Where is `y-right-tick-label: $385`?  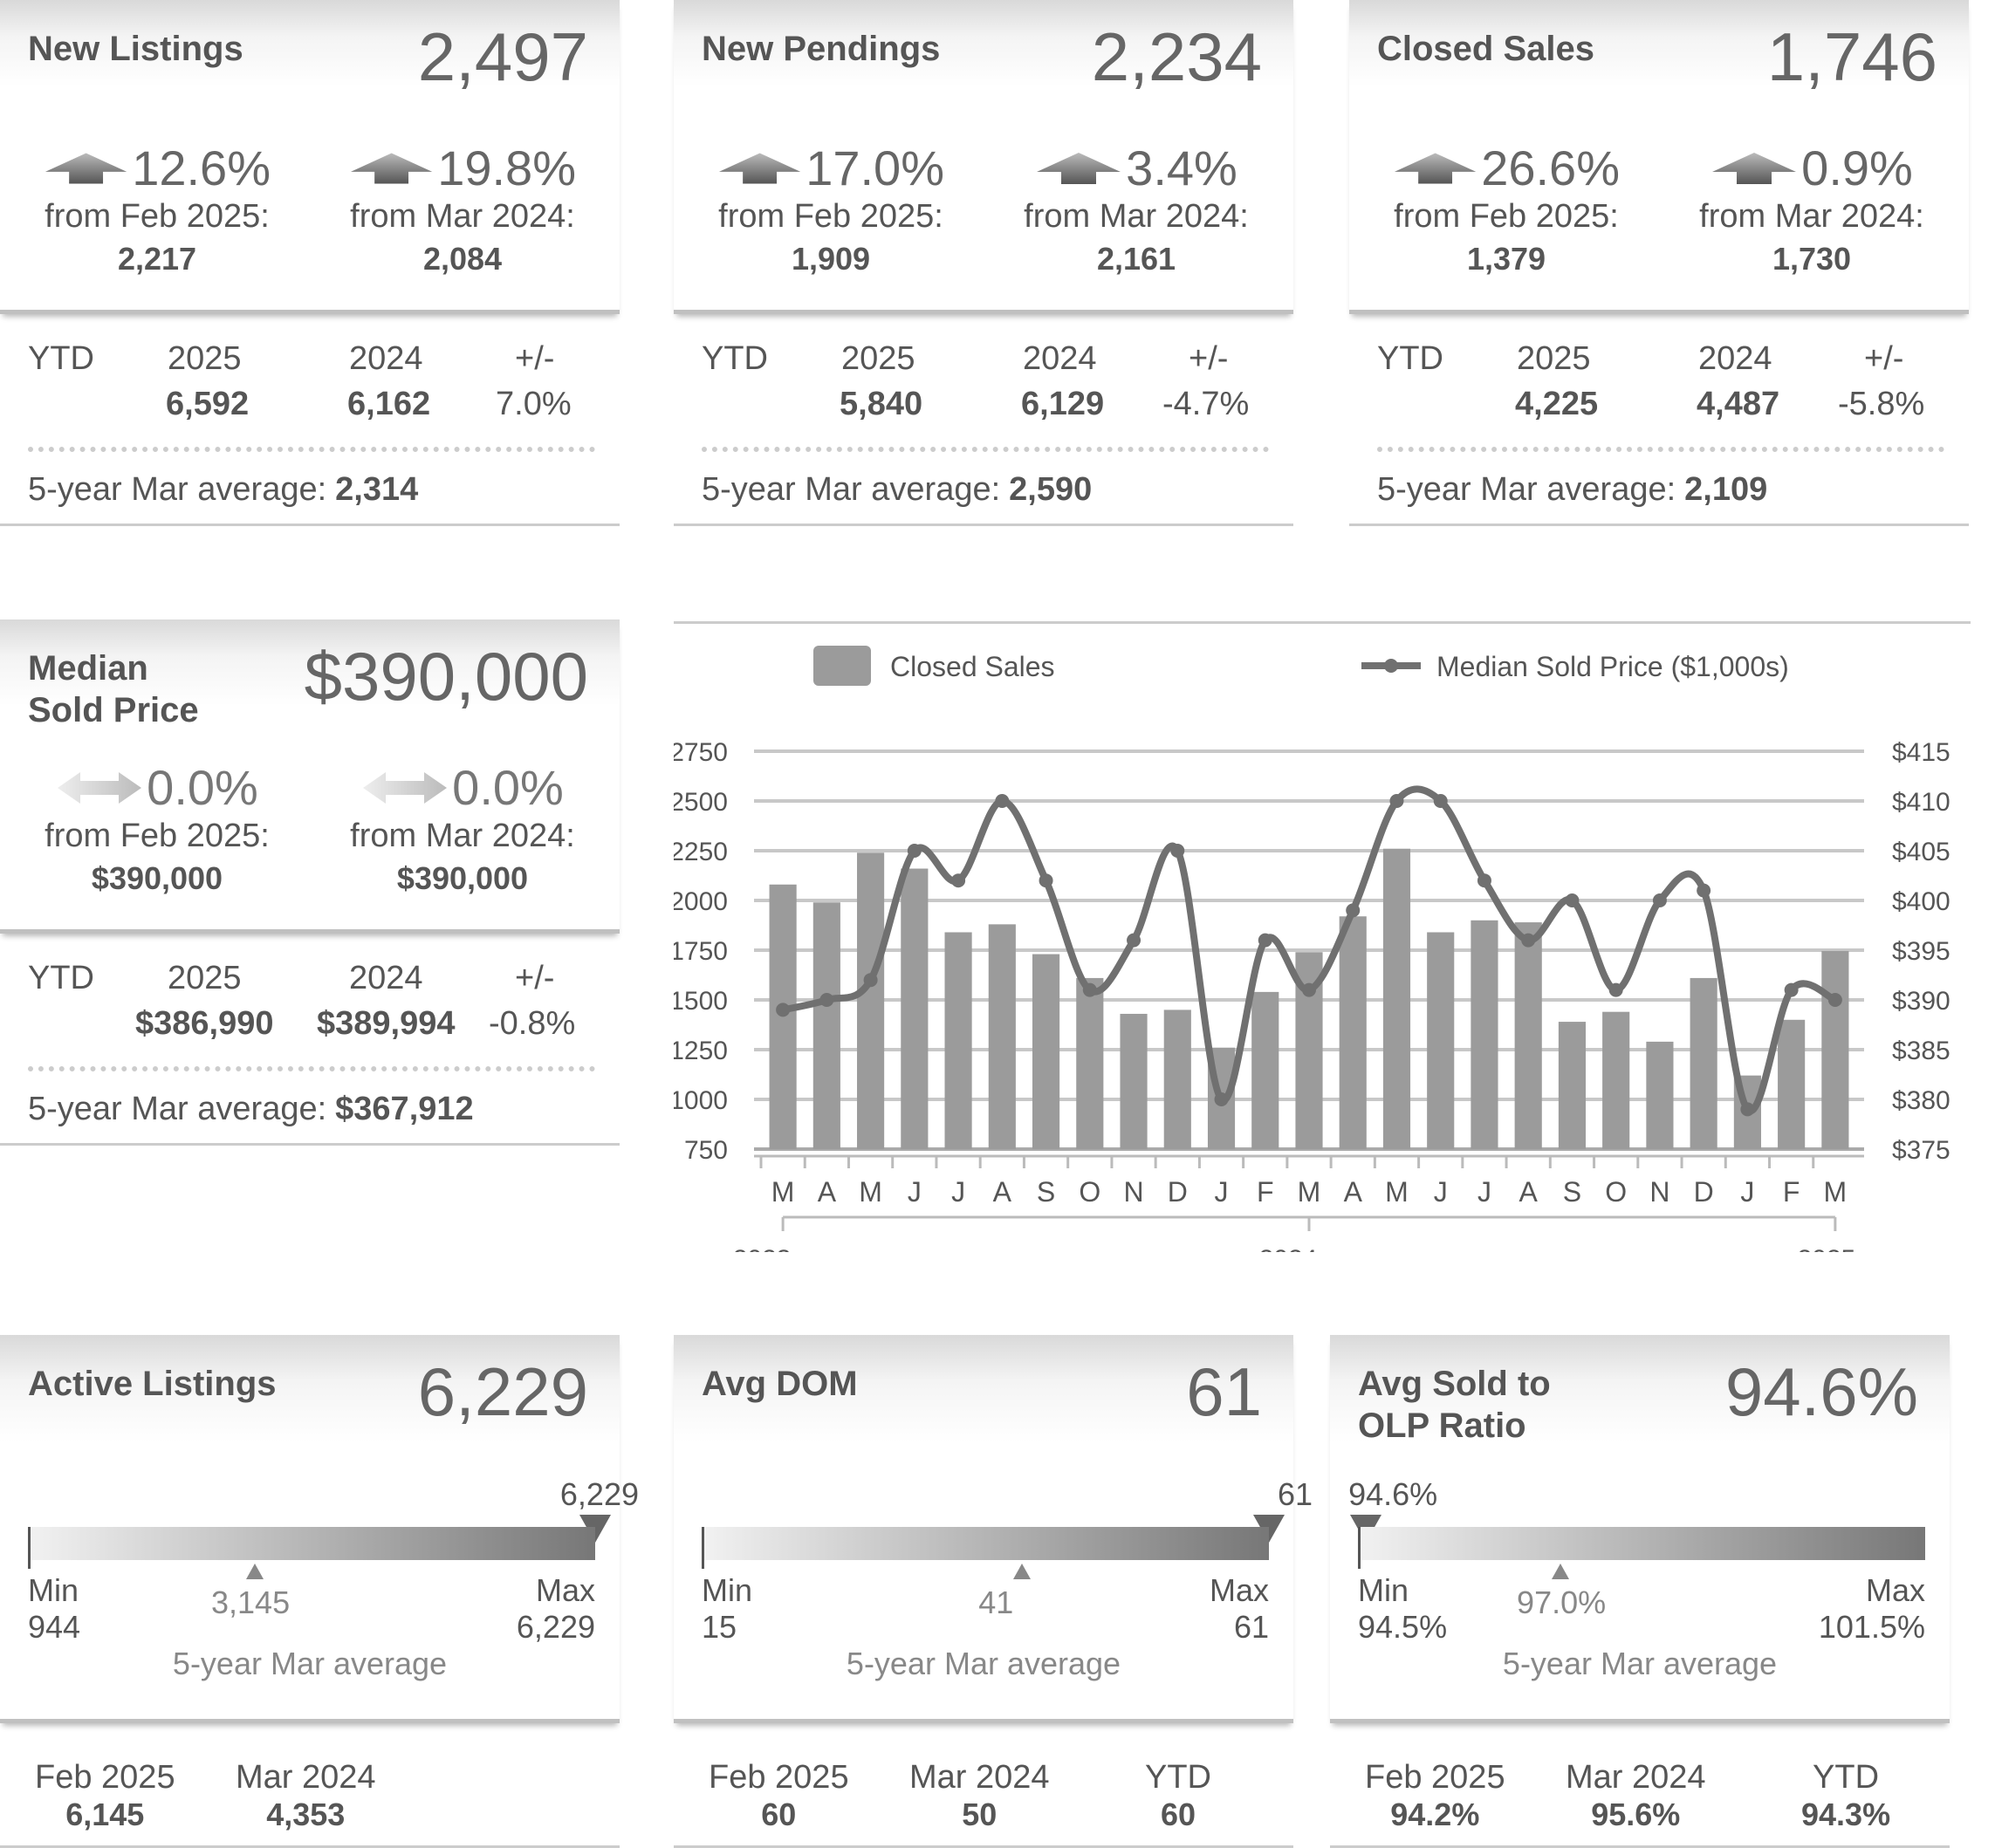 y-right-tick-label: $385 is located at coordinates (1921, 1051).